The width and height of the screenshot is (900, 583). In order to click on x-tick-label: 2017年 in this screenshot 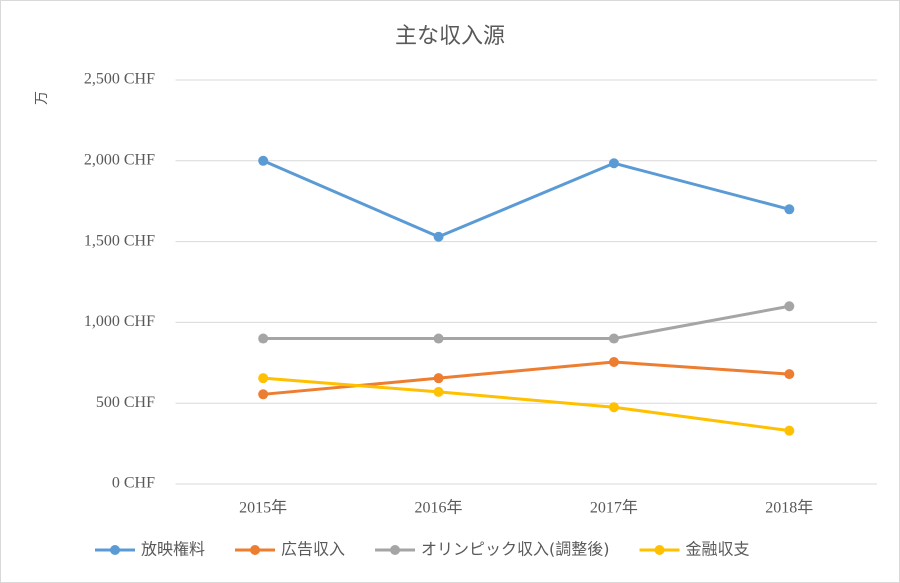, I will do `click(614, 508)`.